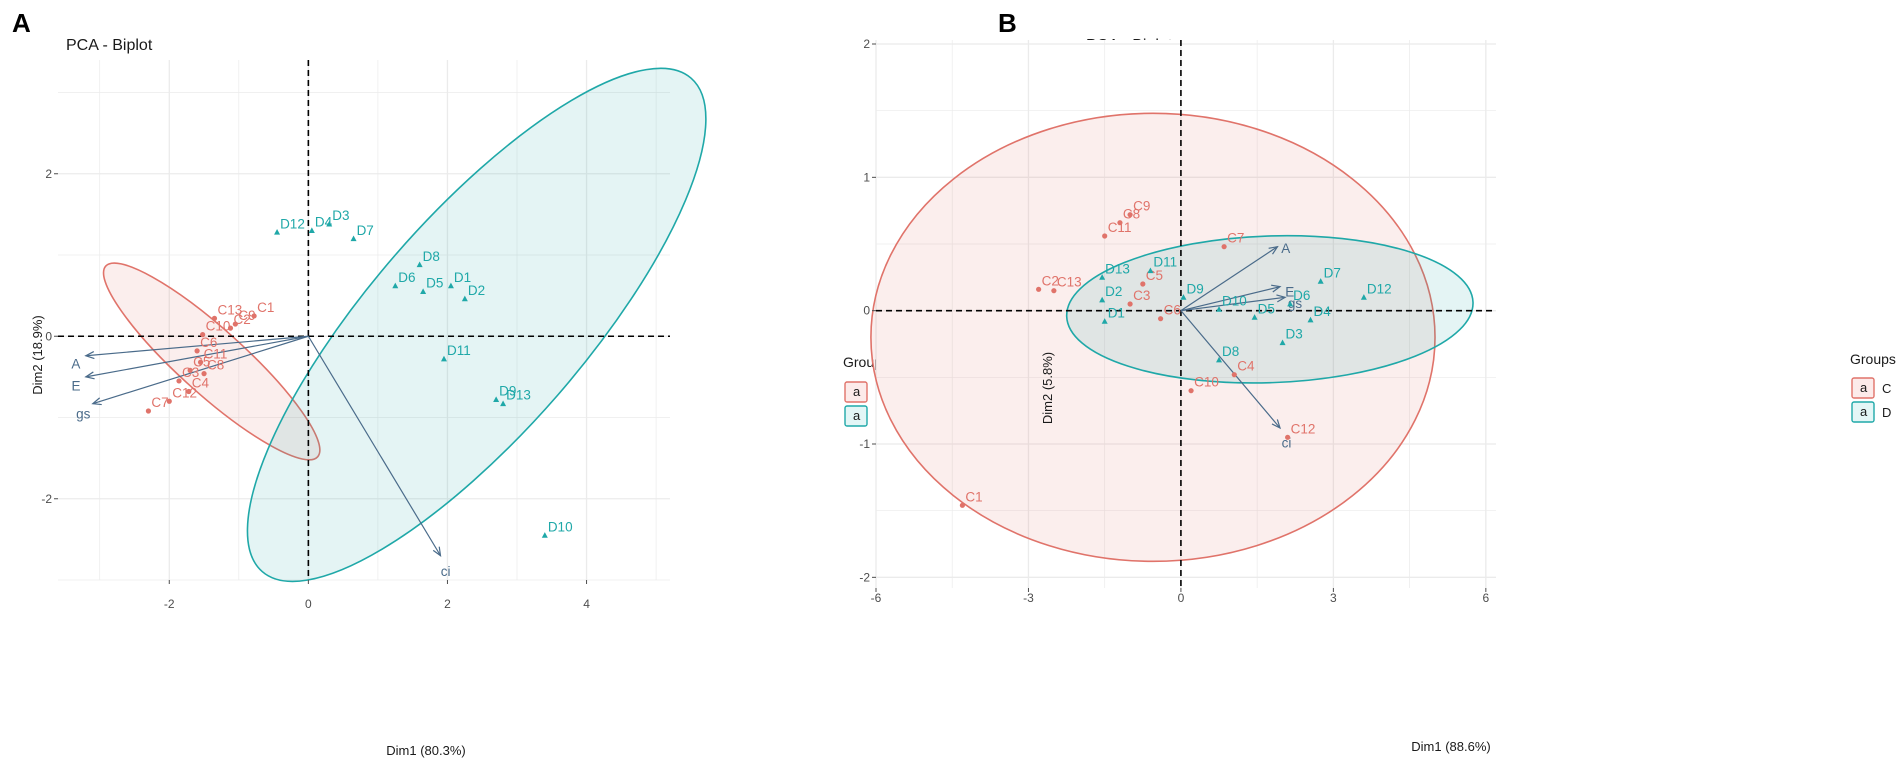 Image resolution: width=1904 pixels, height=762 pixels. What do you see at coordinates (48, 336) in the screenshot?
I see `y-tick-label-a: 0` at bounding box center [48, 336].